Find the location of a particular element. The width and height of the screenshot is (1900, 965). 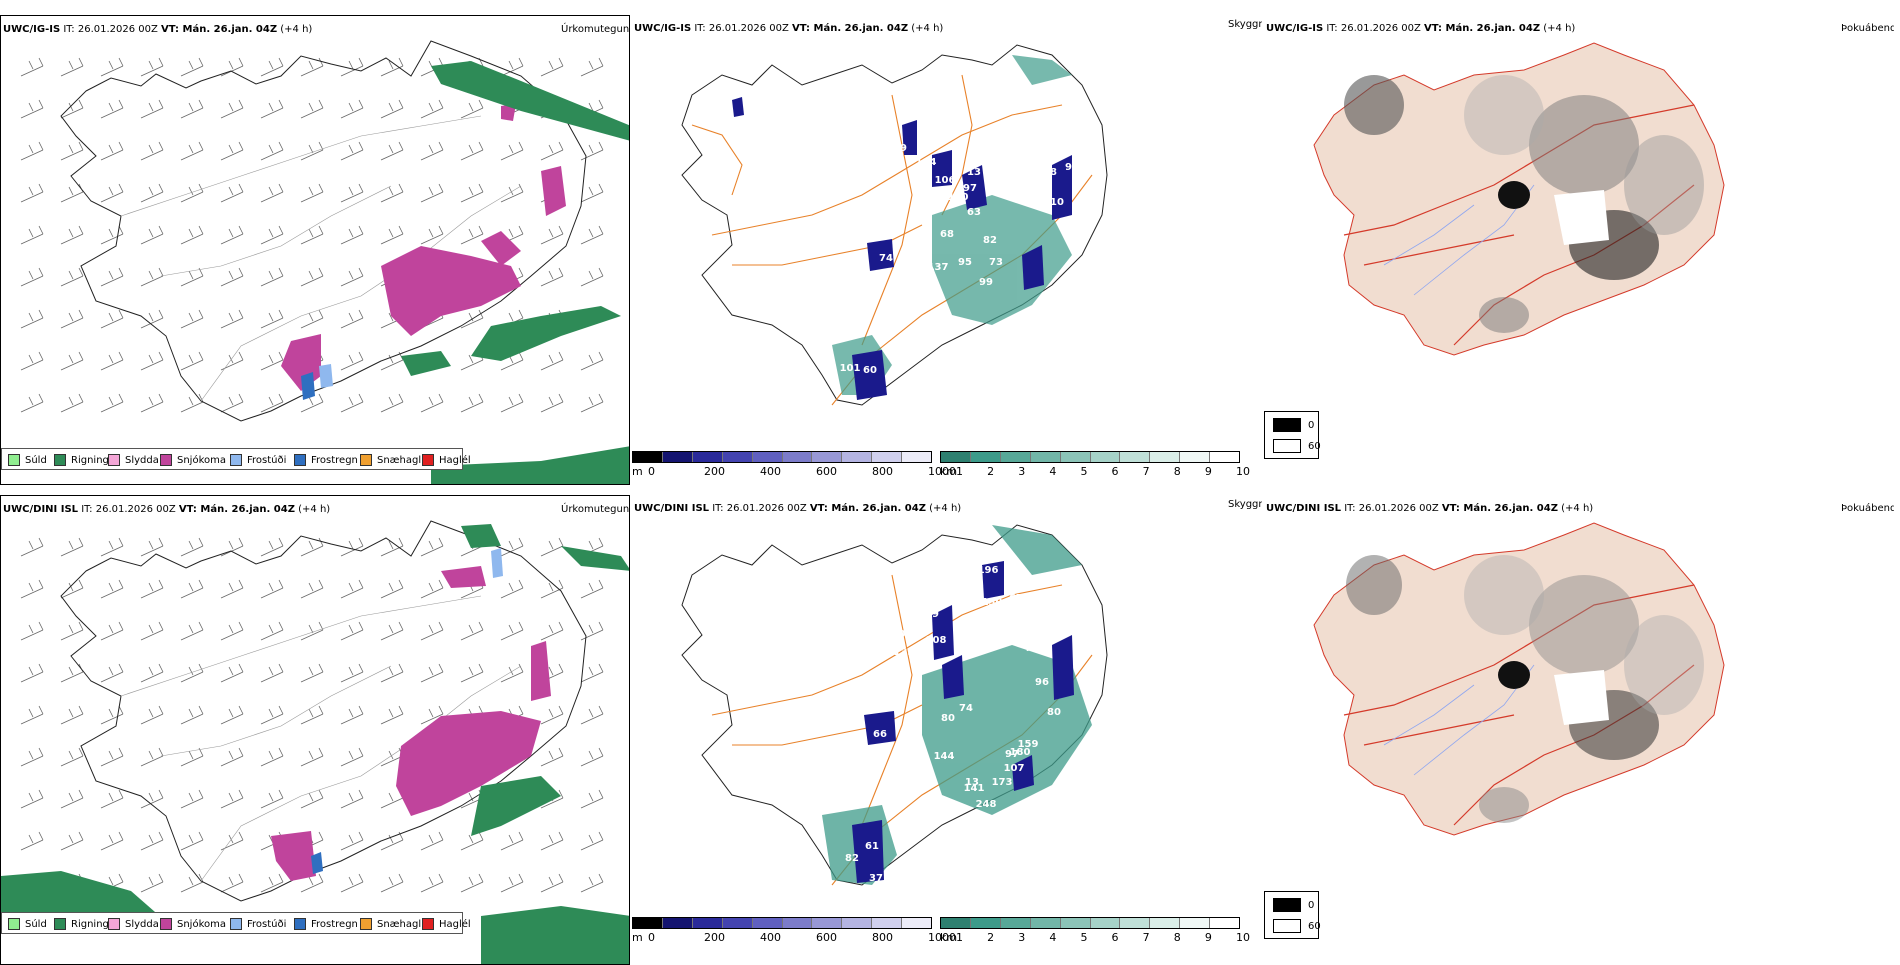

legend-label: Frostúði is located at coordinates (267, 924).